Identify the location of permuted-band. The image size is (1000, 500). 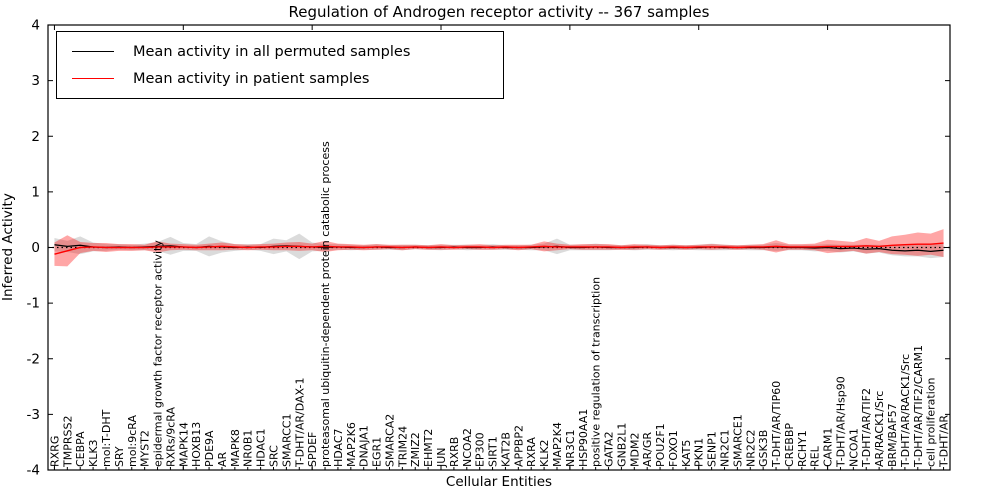
(499, 246).